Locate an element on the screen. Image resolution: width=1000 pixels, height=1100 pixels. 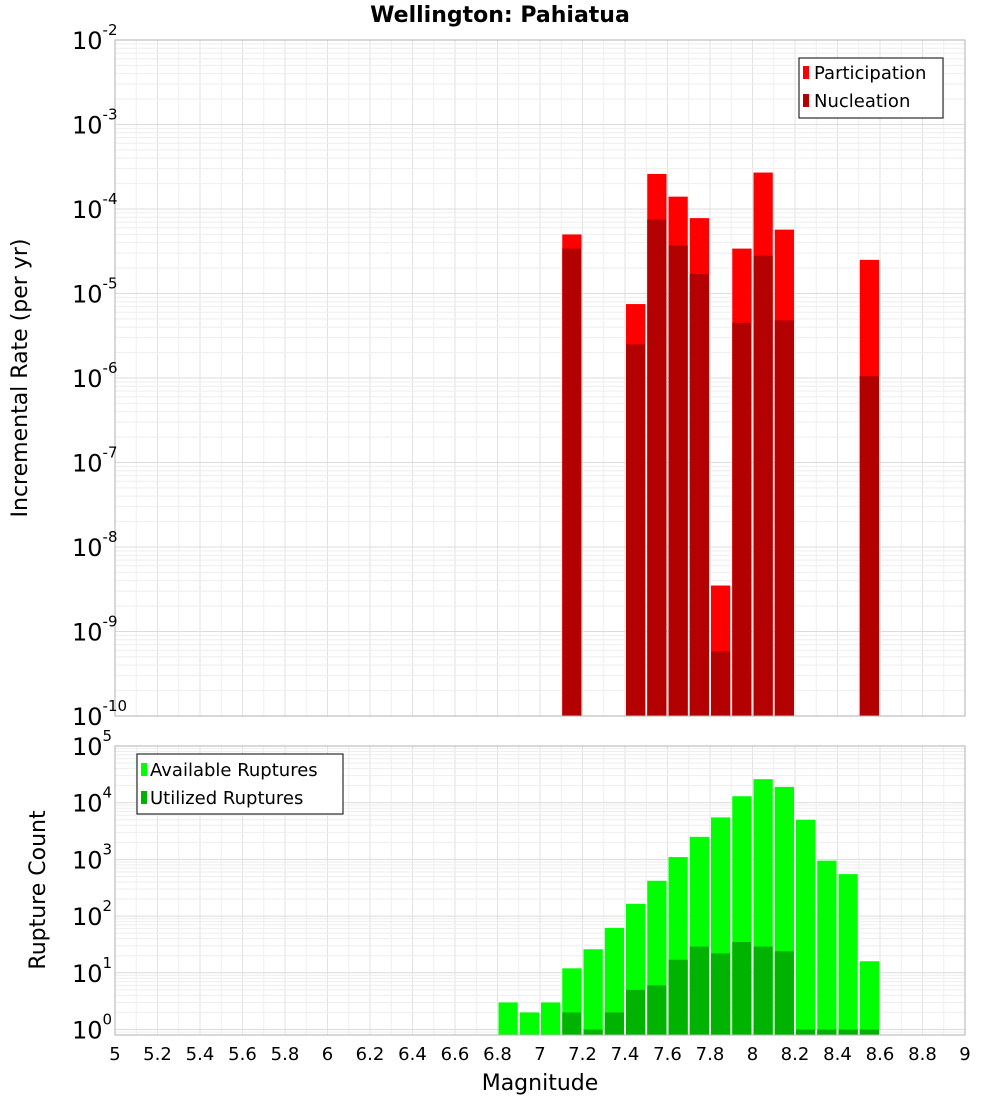
count-y-axis-label: Rupture Count is located at coordinates (38, 890).